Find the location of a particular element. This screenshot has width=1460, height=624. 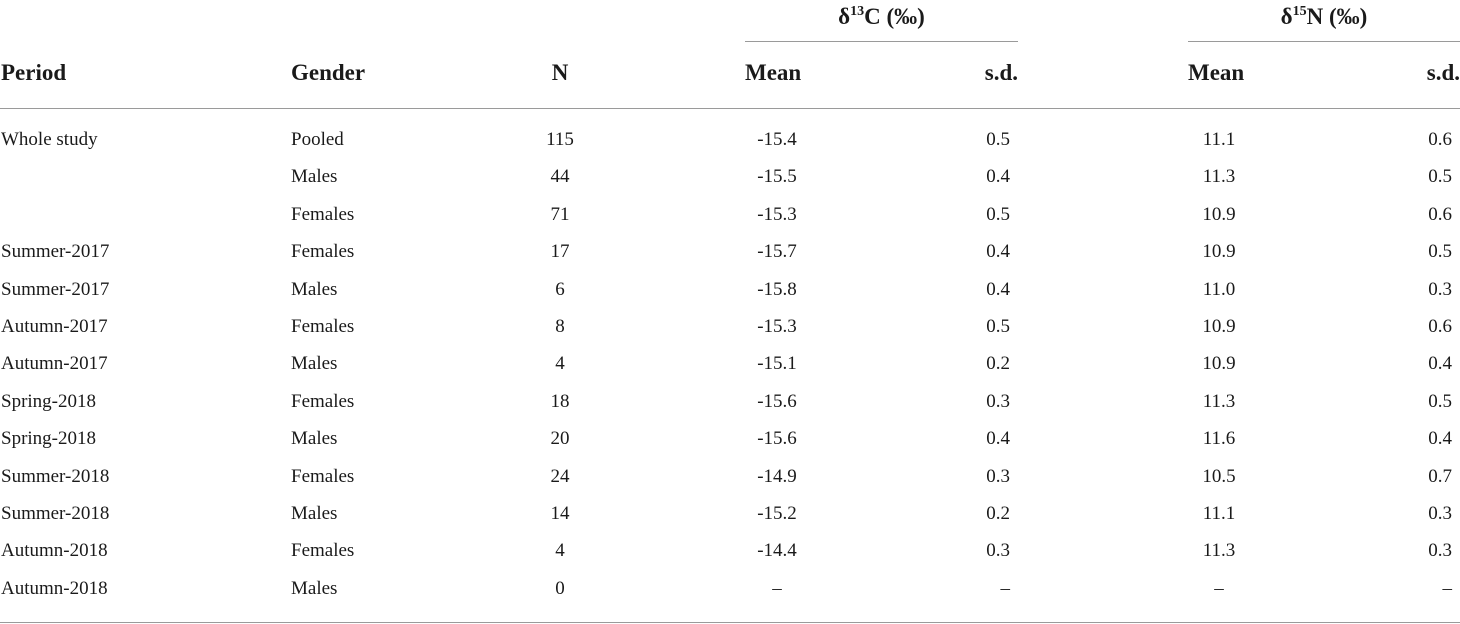

c13-element-unit: C (‰) is located at coordinates (894, 16).